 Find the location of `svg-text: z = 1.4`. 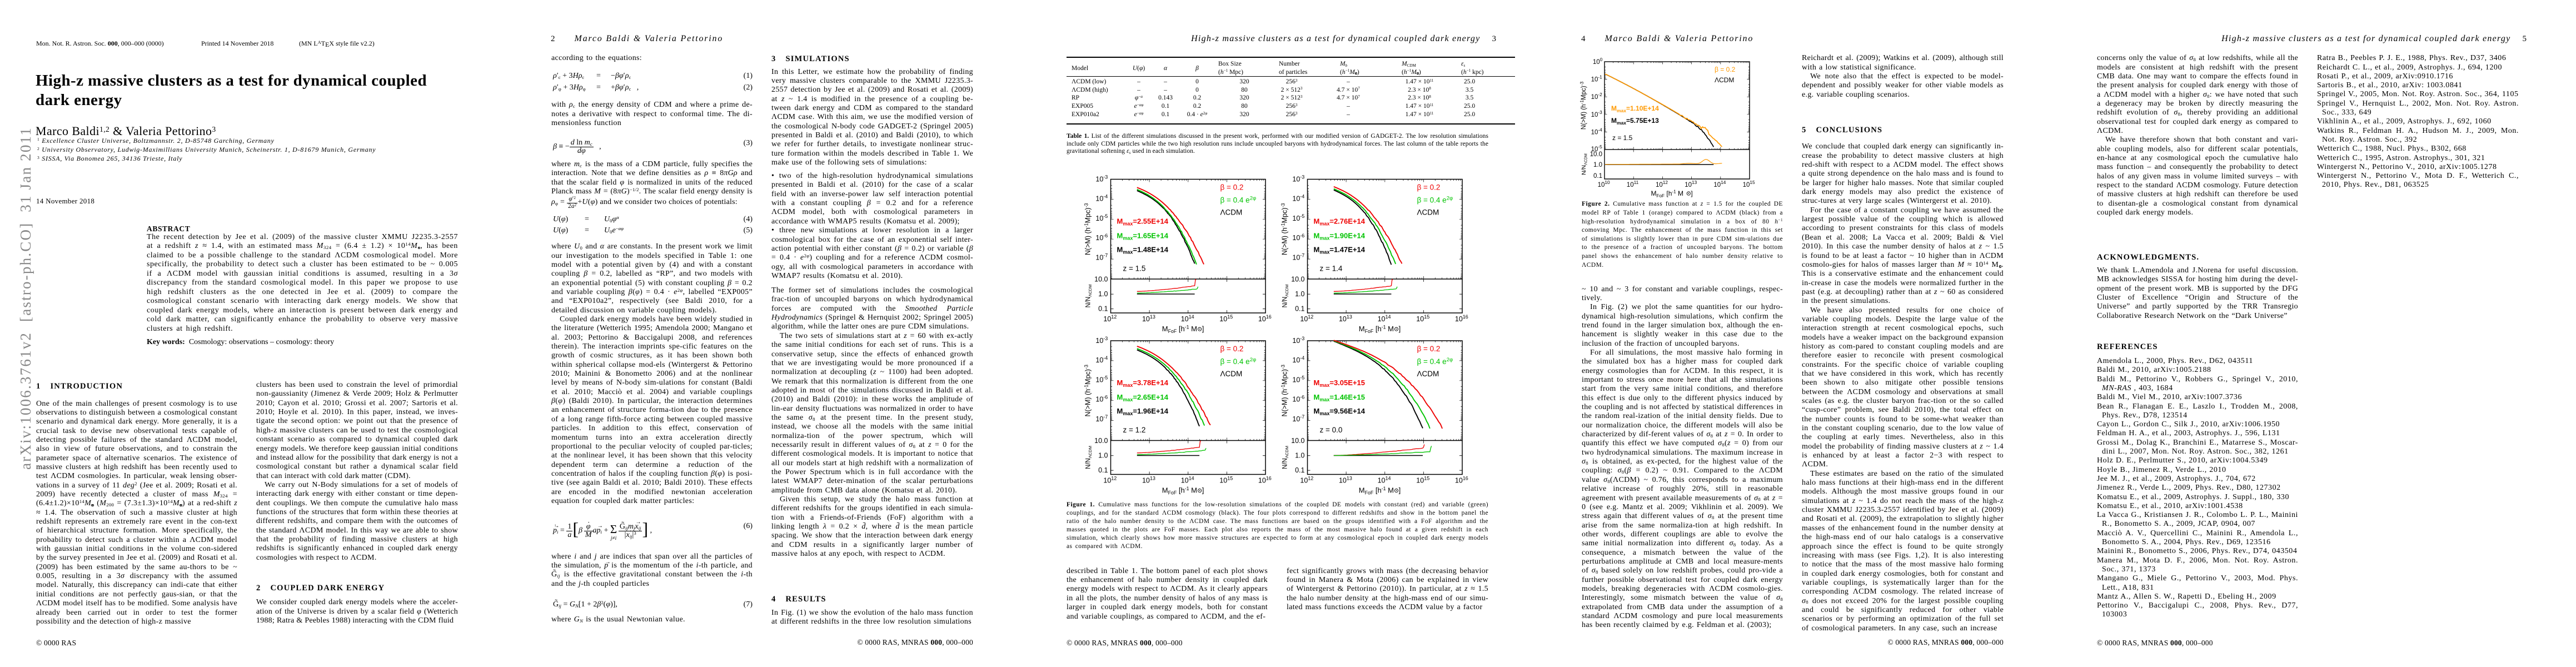

svg-text: z = 1.4 is located at coordinates (1331, 269).